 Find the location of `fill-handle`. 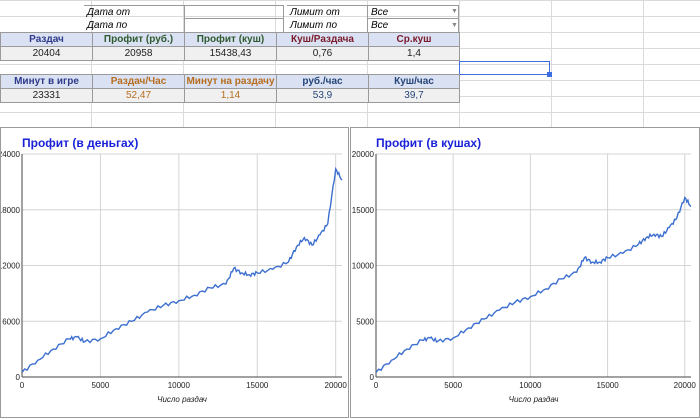

fill-handle is located at coordinates (549, 74).